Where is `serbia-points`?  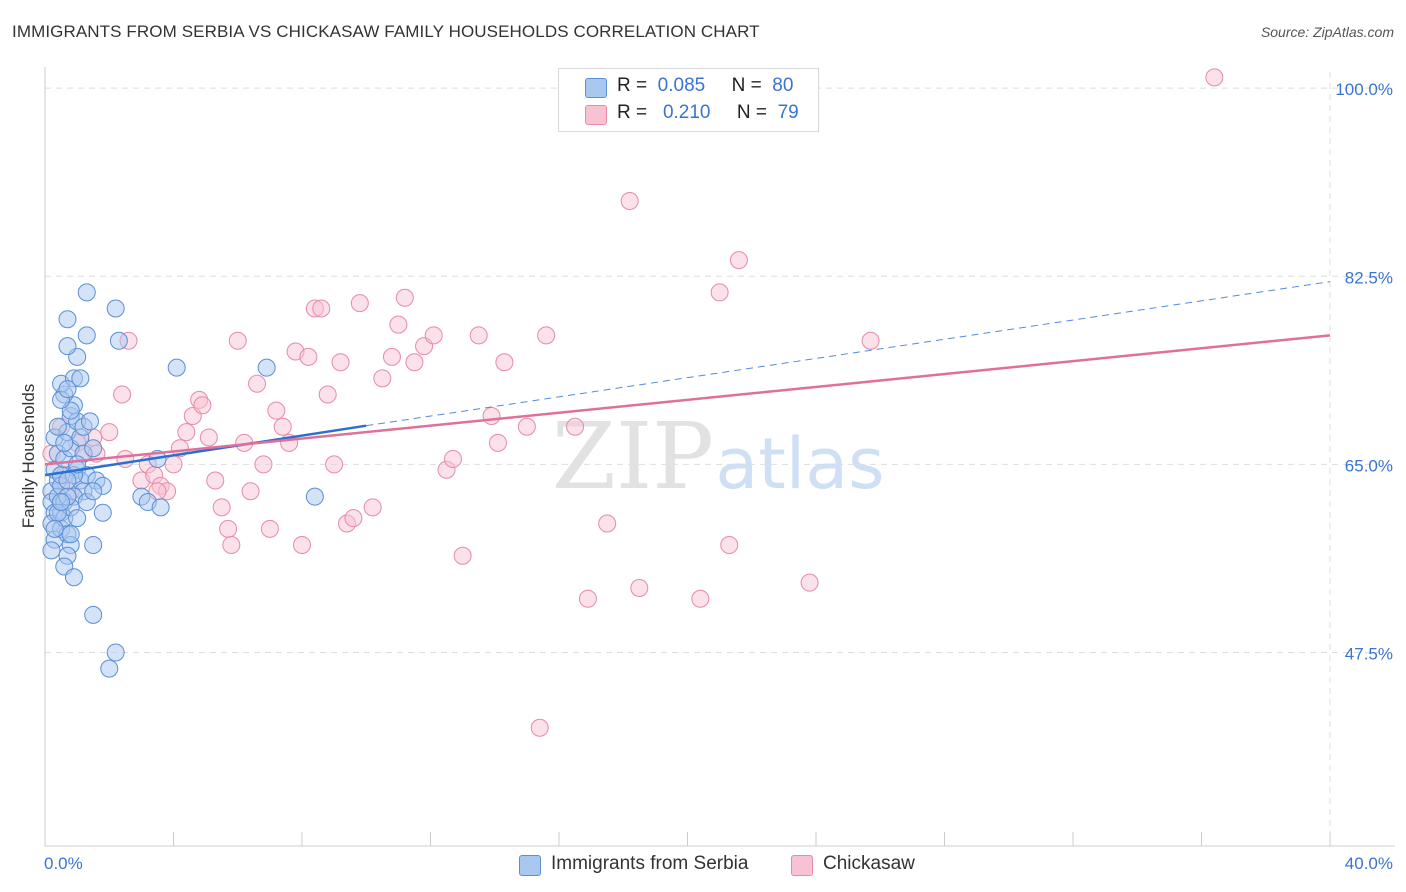 serbia-points is located at coordinates (183, 480).